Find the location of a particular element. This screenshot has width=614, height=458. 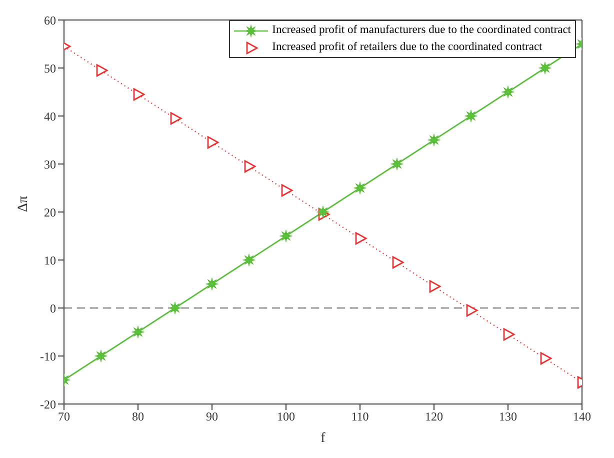

x-tick-label: 140 is located at coordinates (582, 417).